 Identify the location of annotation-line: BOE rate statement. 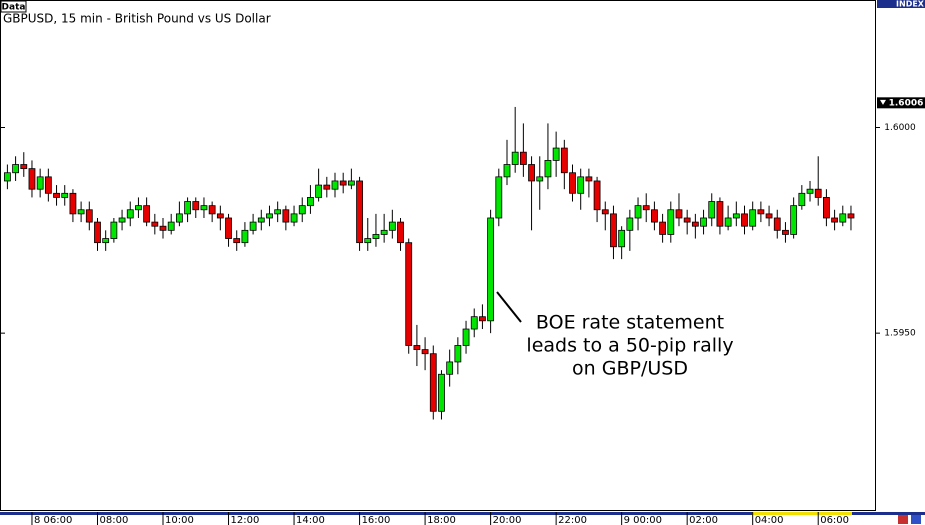
(630, 323).